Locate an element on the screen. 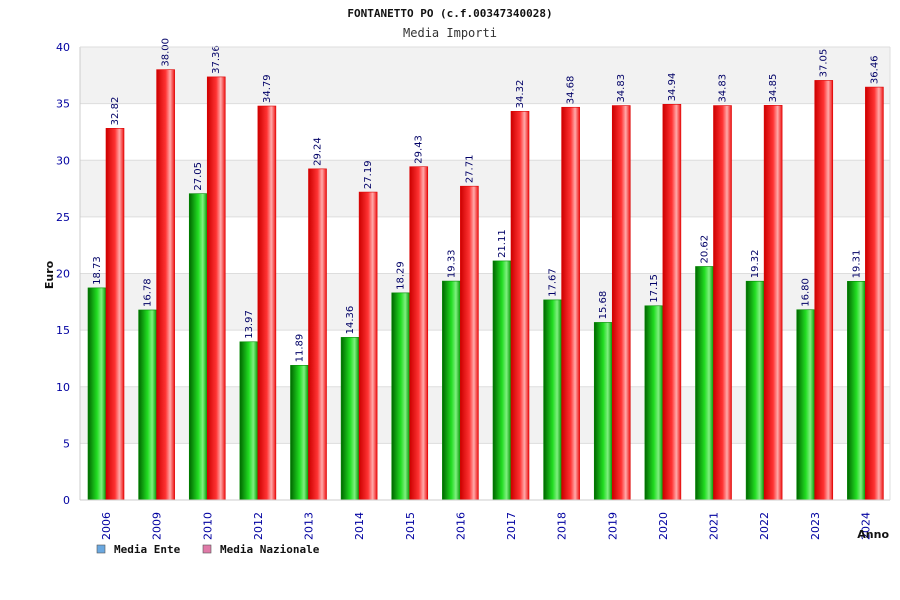  legend-label: Media Ente is located at coordinates (147, 549).